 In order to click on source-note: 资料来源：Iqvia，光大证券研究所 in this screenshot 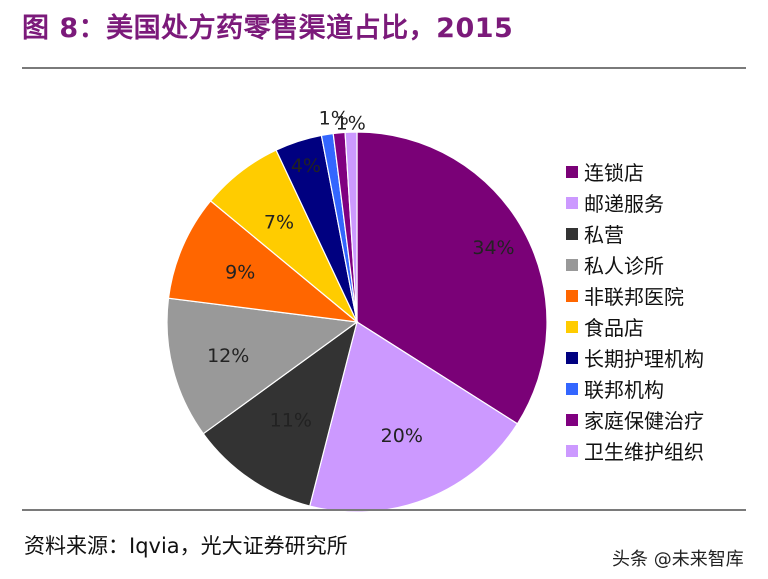, I will do `click(186, 546)`.